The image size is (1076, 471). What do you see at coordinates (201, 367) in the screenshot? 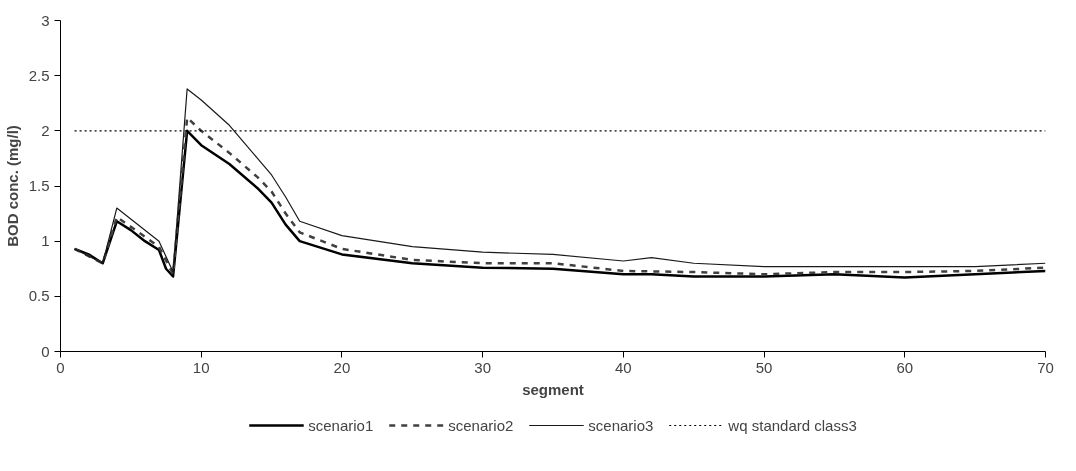
I see `x-tick-label: 10` at bounding box center [201, 367].